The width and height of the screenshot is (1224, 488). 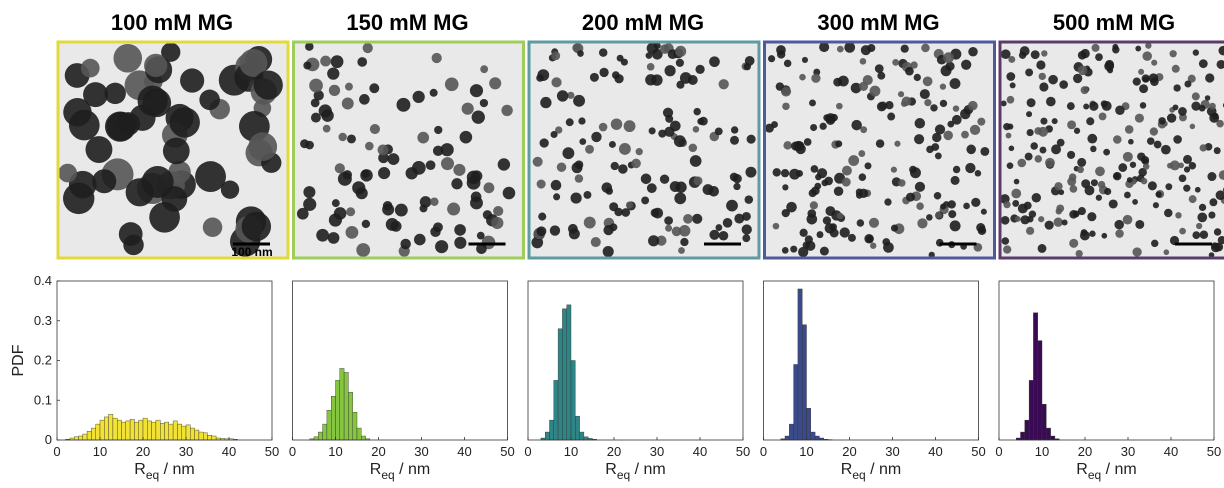 What do you see at coordinates (1094, 475) in the screenshot?
I see `x-axis-label-sub: eq` at bounding box center [1094, 475].